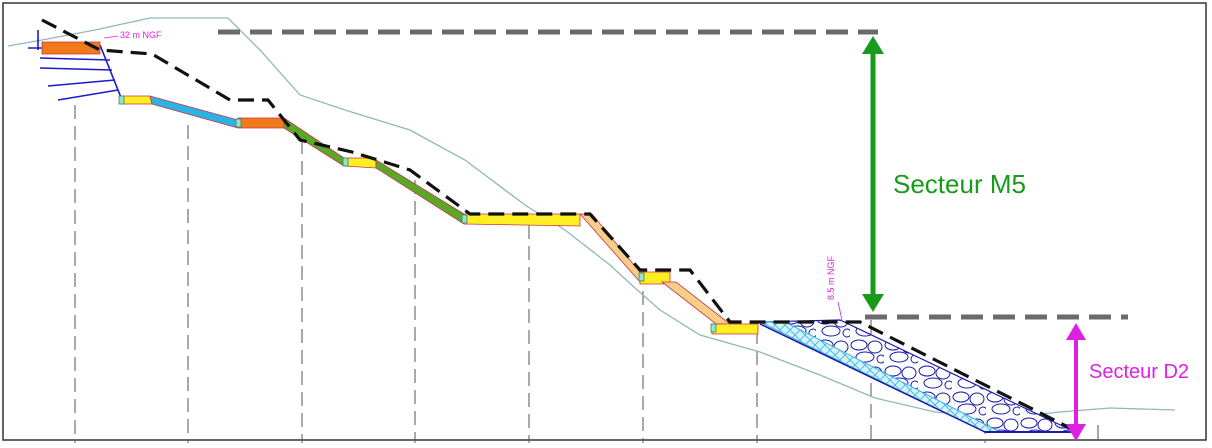 The image size is (1212, 448). I want to click on slope-base-line, so click(872, 378).